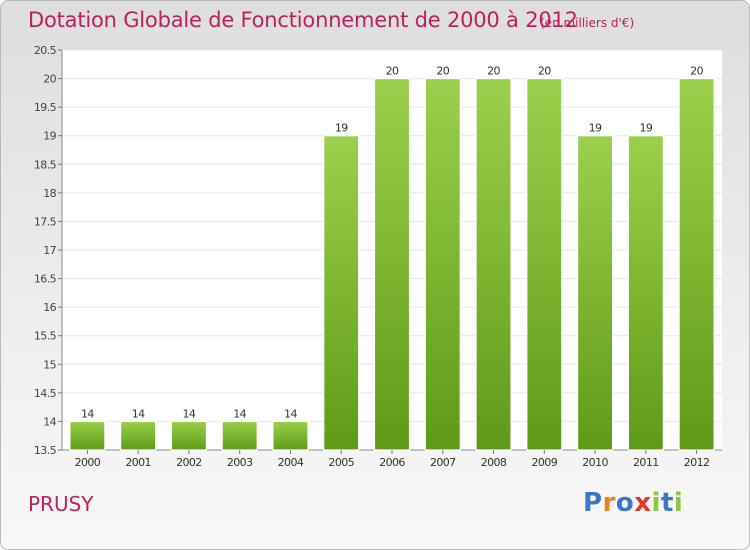 This screenshot has height=550, width=750. Describe the element at coordinates (49, 307) in the screenshot. I see `y-tick-label: 16` at that location.